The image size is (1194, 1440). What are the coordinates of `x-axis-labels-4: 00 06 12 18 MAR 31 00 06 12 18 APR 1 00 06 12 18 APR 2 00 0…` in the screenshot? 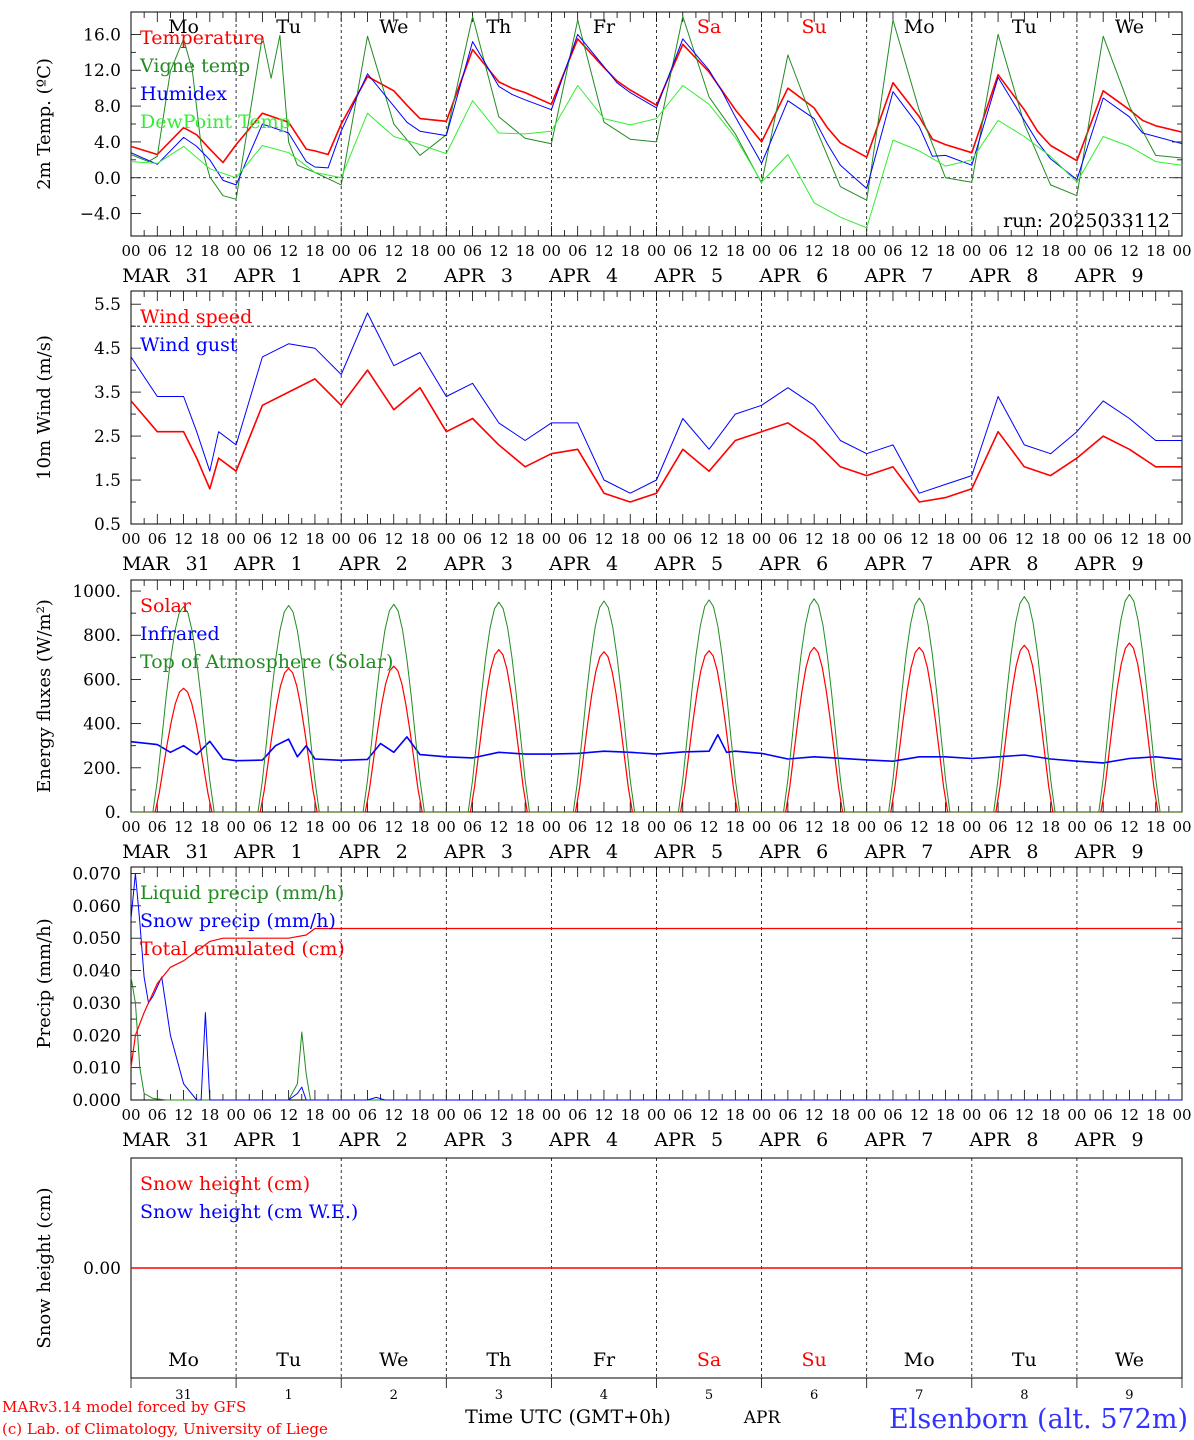 It's located at (656, 1128).